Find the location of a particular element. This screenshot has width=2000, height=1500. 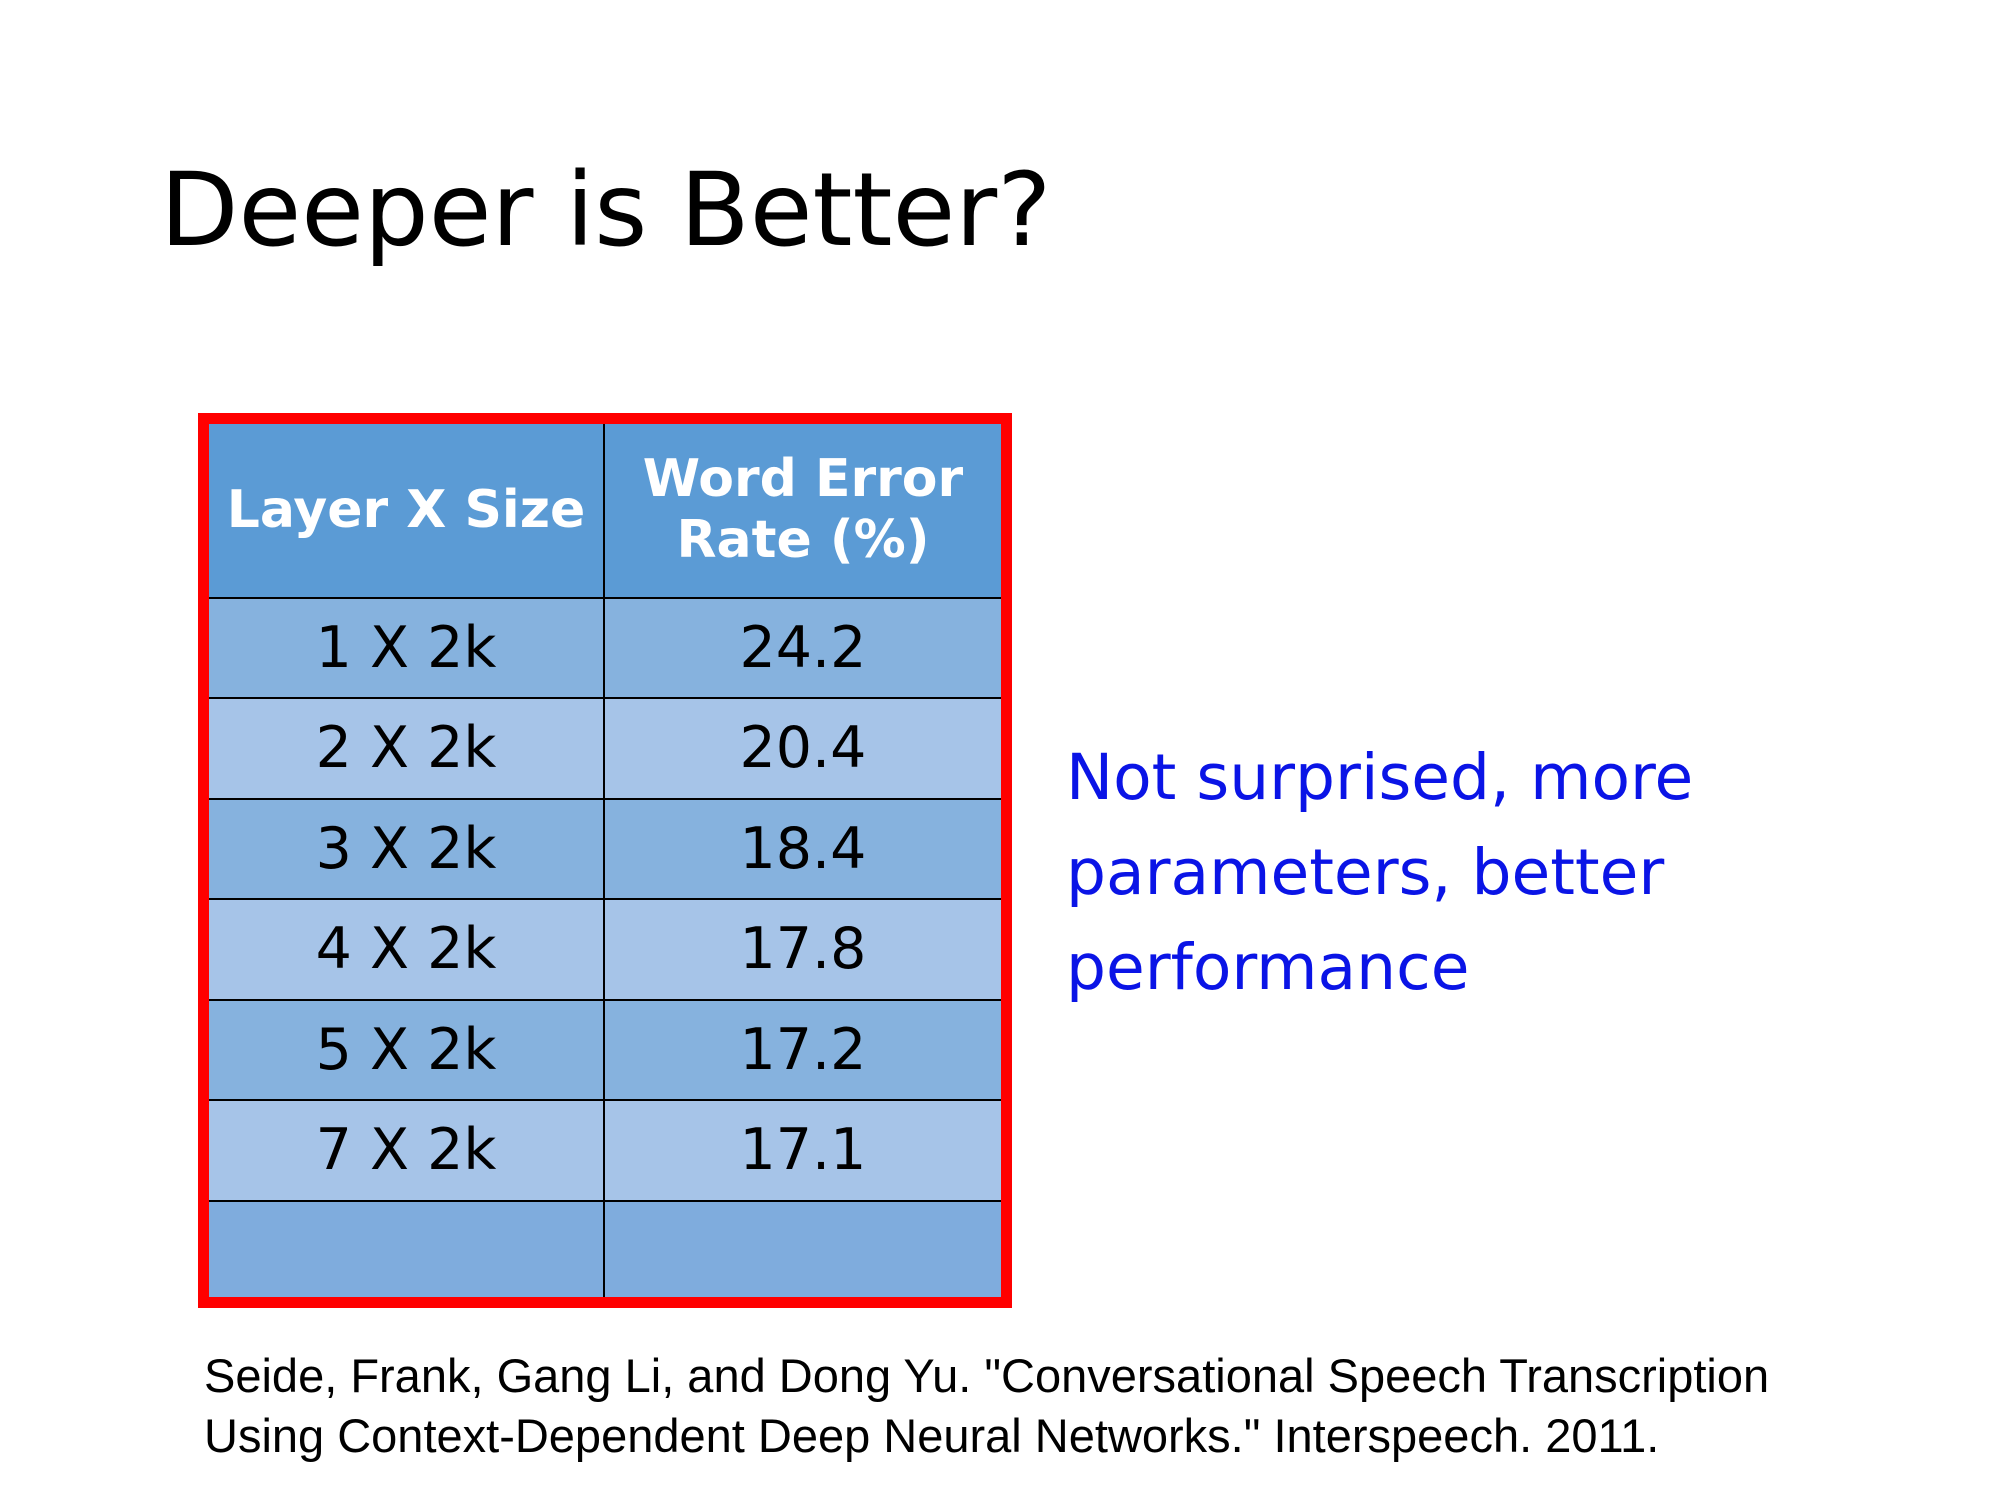

table-header-row: Layer X Size Word Error Rate (%) is located at coordinates (605, 511).